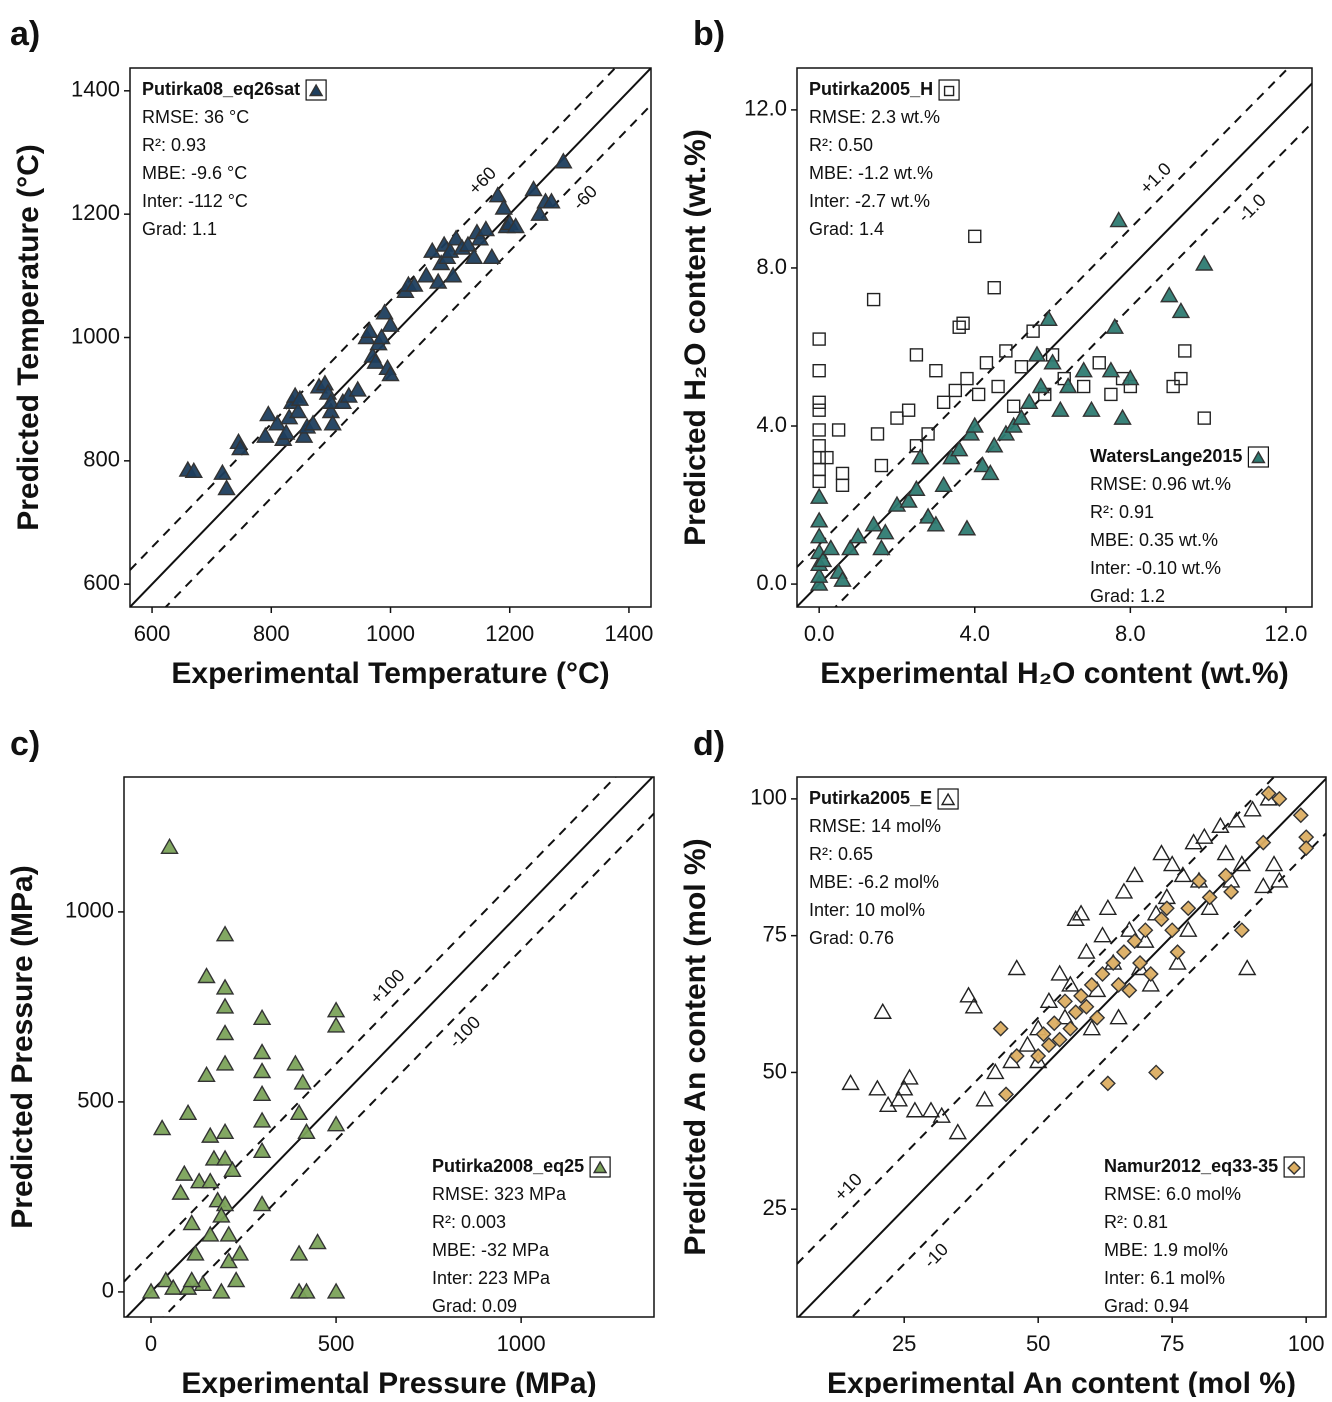  What do you see at coordinates (89, 910) in the screenshot?
I see `y-tick-label: 1000` at bounding box center [89, 910].